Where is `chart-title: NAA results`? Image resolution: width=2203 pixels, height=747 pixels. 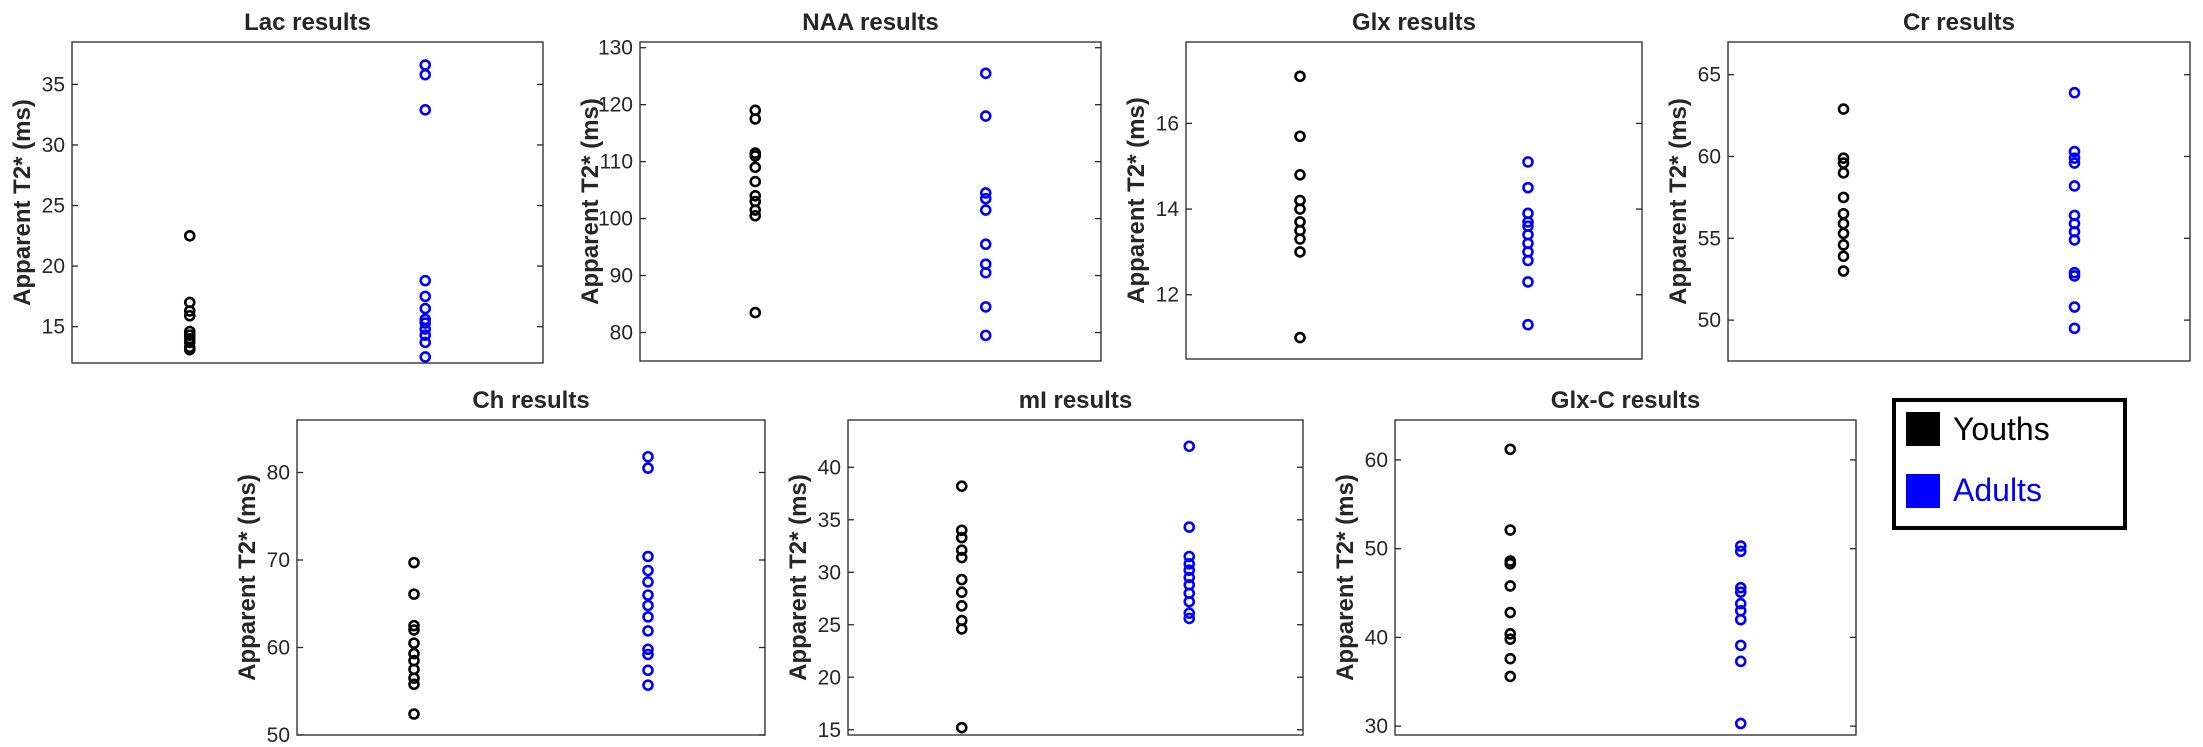
chart-title: NAA results is located at coordinates (870, 22).